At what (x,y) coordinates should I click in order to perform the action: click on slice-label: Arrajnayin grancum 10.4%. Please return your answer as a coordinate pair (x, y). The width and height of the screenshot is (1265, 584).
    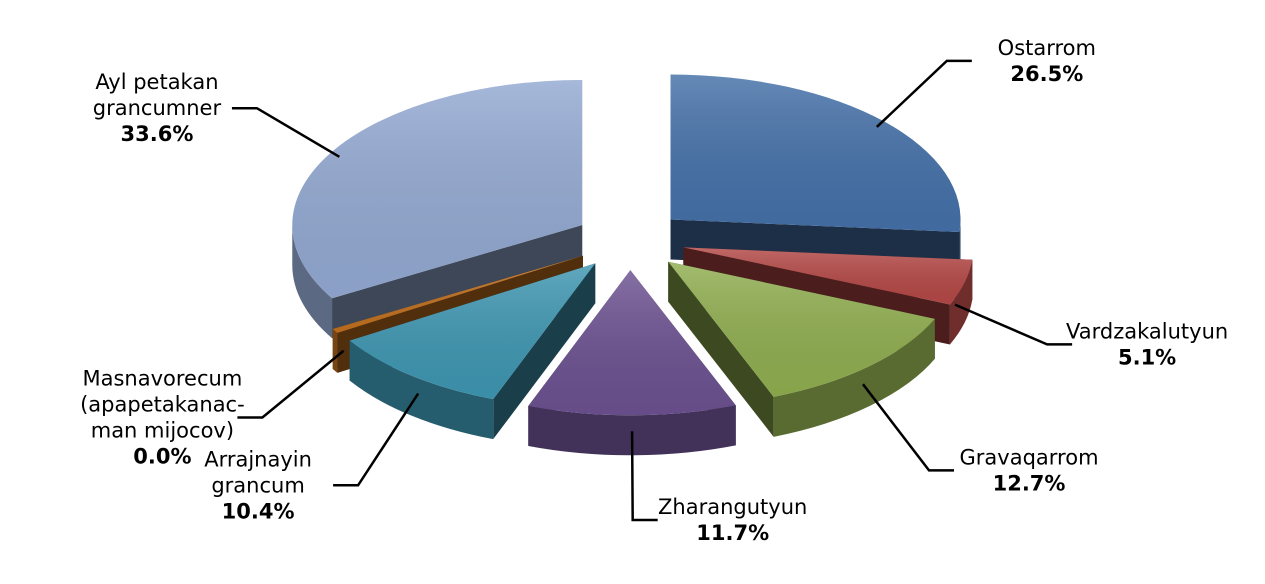
    Looking at the image, I should click on (258, 485).